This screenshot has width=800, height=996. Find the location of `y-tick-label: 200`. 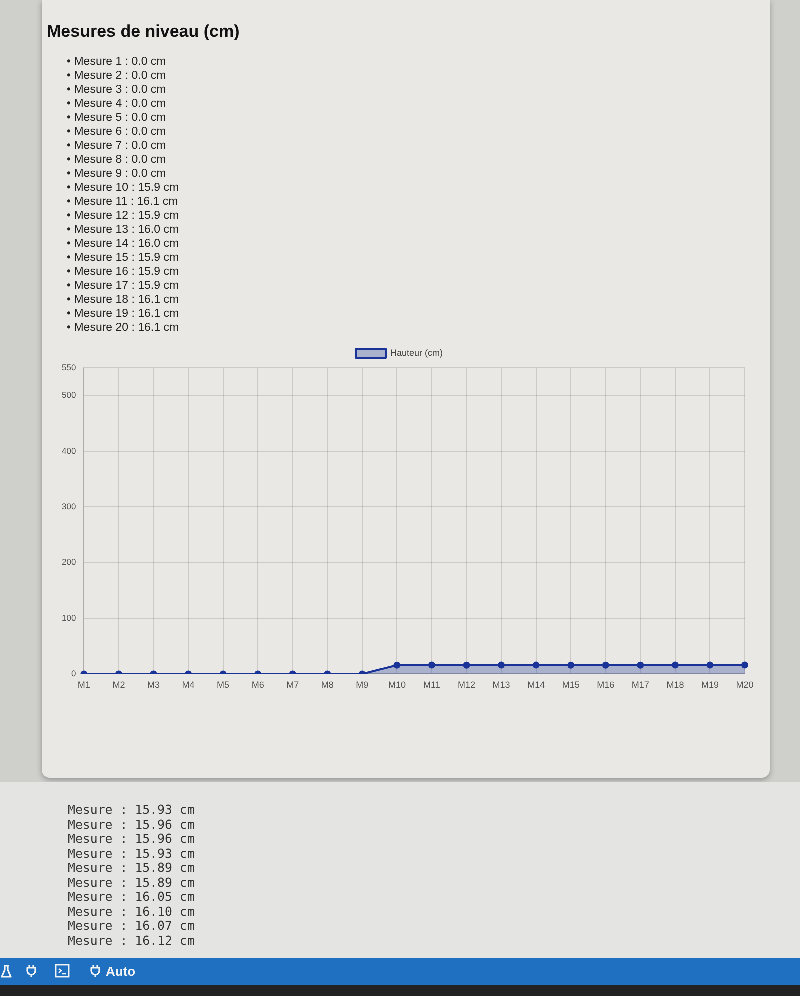

y-tick-label: 200 is located at coordinates (69, 562).